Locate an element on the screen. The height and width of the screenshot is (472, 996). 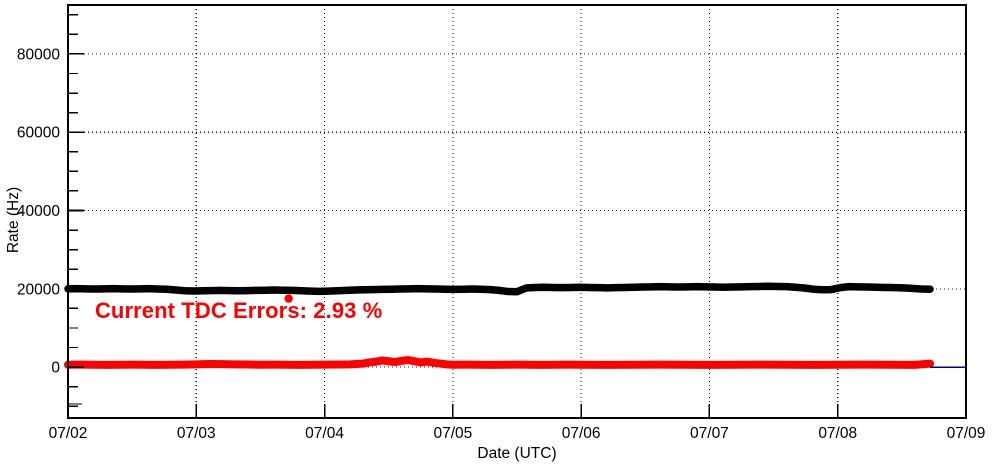
annotations-layer: Current TDC Errors: 2.93 % is located at coordinates (238, 310).